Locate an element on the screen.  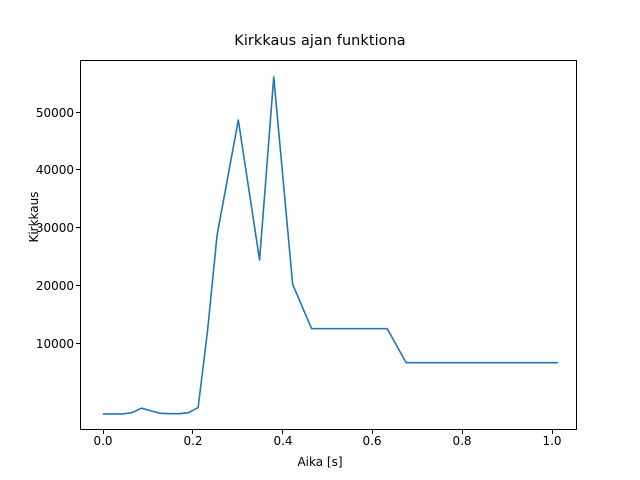
x-tick-label: 1.0 is located at coordinates (552, 441).